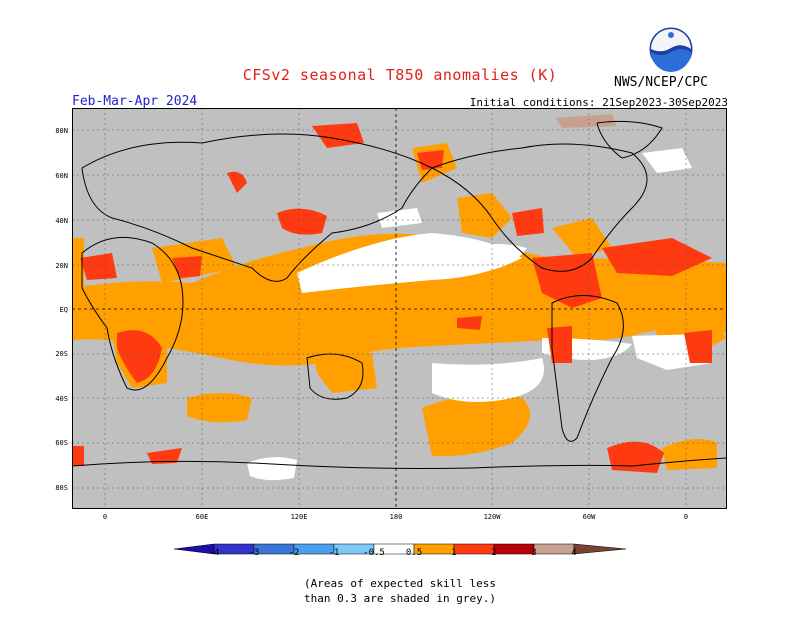 The height and width of the screenshot is (618, 800). Describe the element at coordinates (534, 553) in the screenshot. I see `colorbar-label: 3` at that location.